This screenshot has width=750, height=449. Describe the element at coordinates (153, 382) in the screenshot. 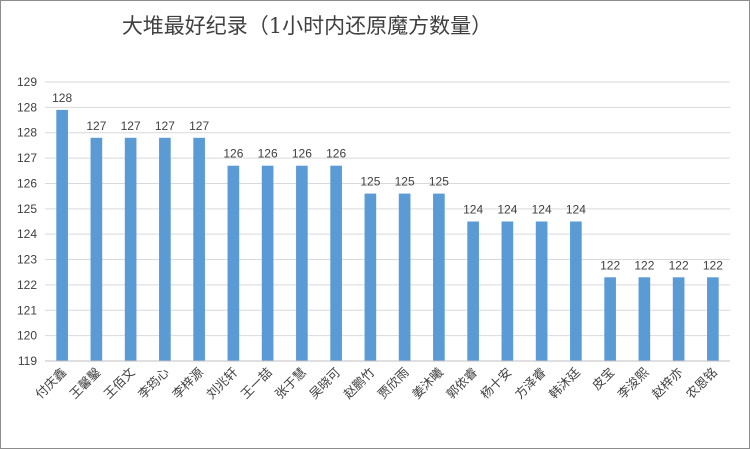

I see `x-tick-label: 李筠心` at that location.